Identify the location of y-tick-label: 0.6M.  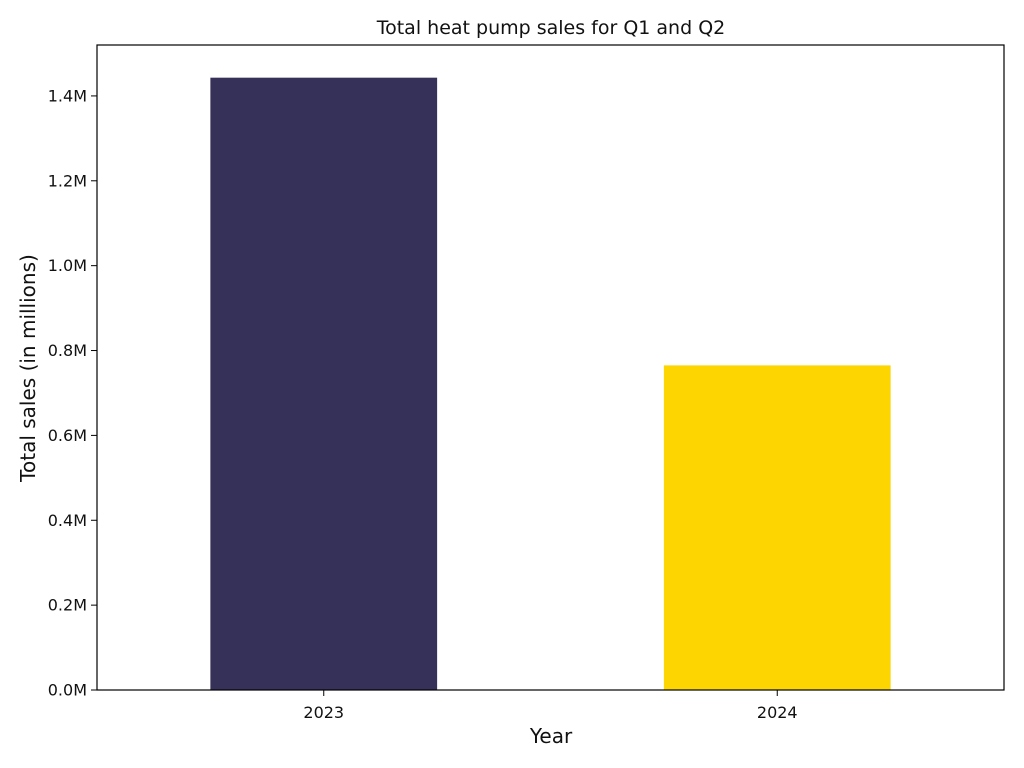
(67, 435).